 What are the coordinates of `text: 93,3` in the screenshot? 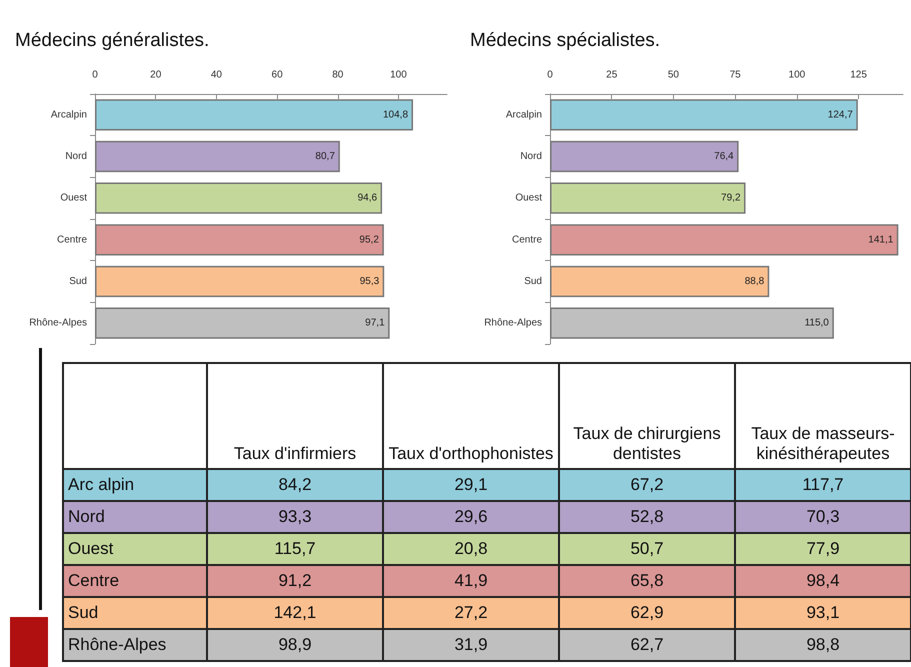 It's located at (295, 516).